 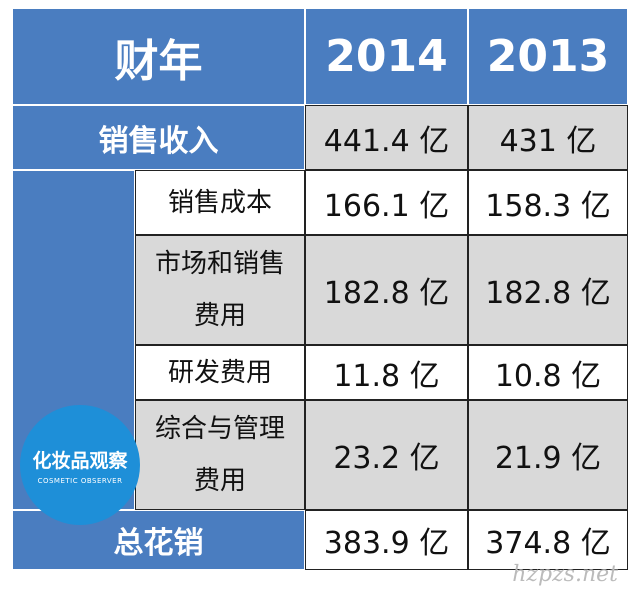 What do you see at coordinates (548, 455) in the screenshot?
I see `value-cell: 21.9 亿` at bounding box center [548, 455].